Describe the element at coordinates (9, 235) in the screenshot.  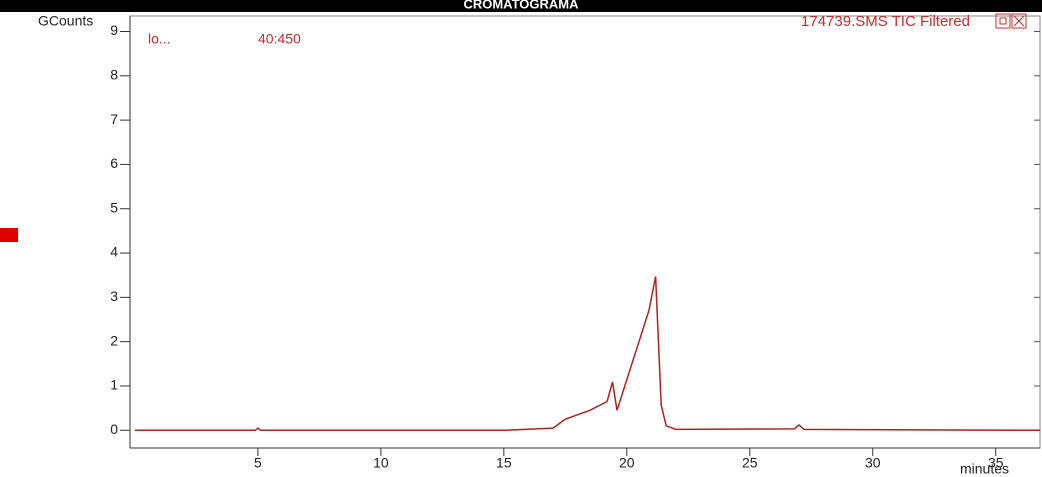
I see `marker-box` at that location.